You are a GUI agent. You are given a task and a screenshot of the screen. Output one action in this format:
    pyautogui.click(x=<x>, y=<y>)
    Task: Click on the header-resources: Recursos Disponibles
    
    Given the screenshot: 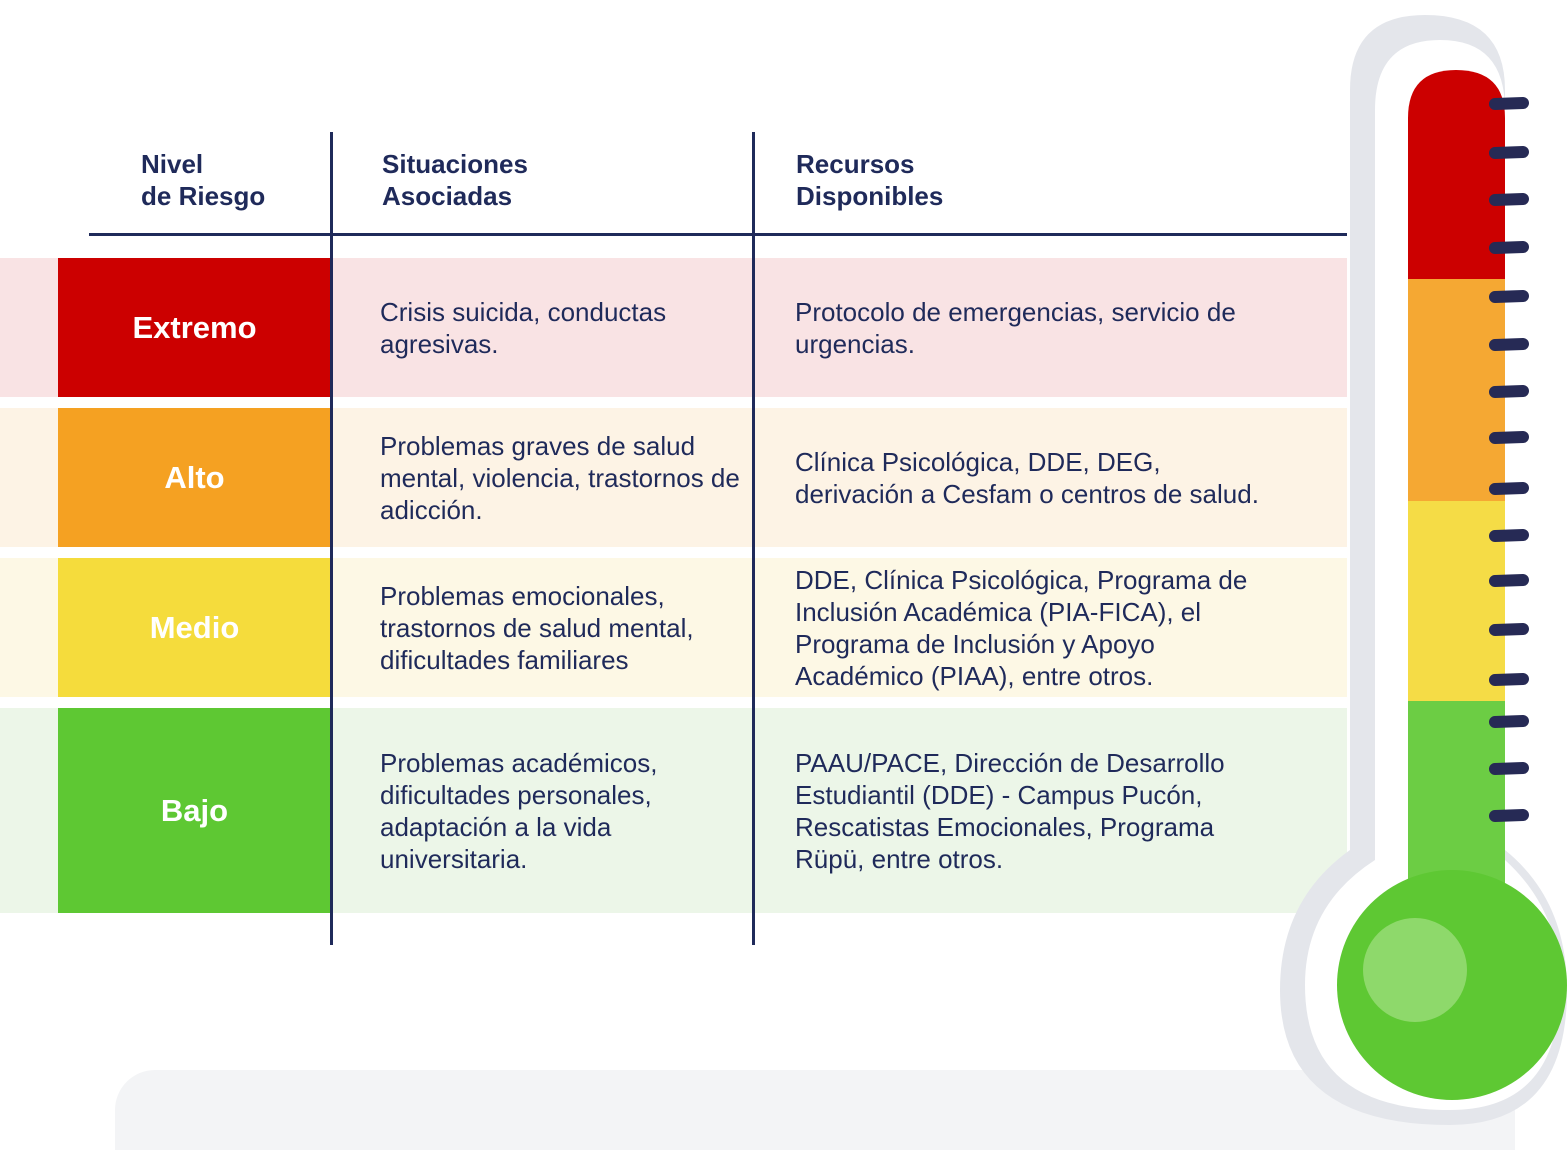 What is the action you would take?
    pyautogui.click(x=869, y=180)
    